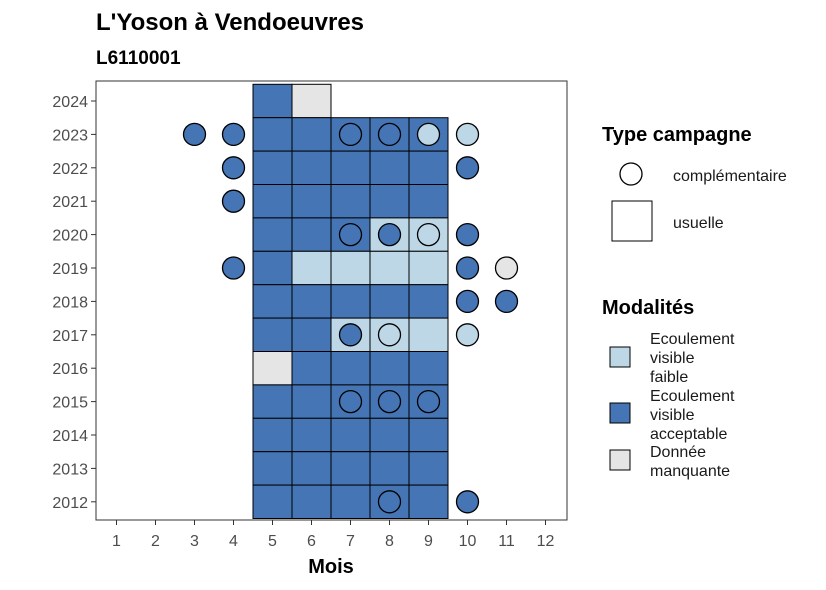 This screenshot has height=590, width=826. I want to click on x-tick-label: 6, so click(311, 541).